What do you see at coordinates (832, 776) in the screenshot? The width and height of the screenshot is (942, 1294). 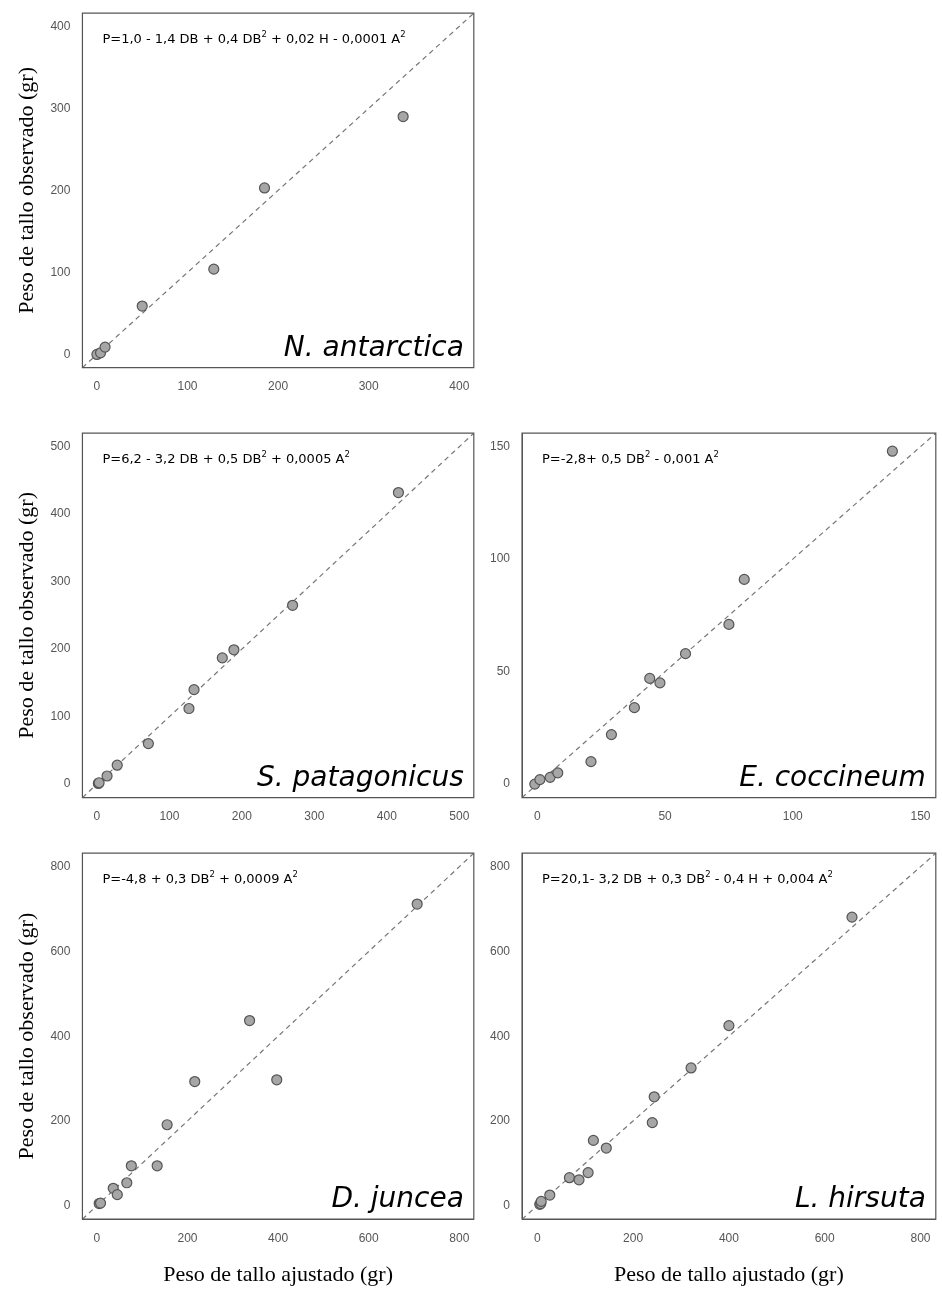 I see `annotation: E. coccineum` at bounding box center [832, 776].